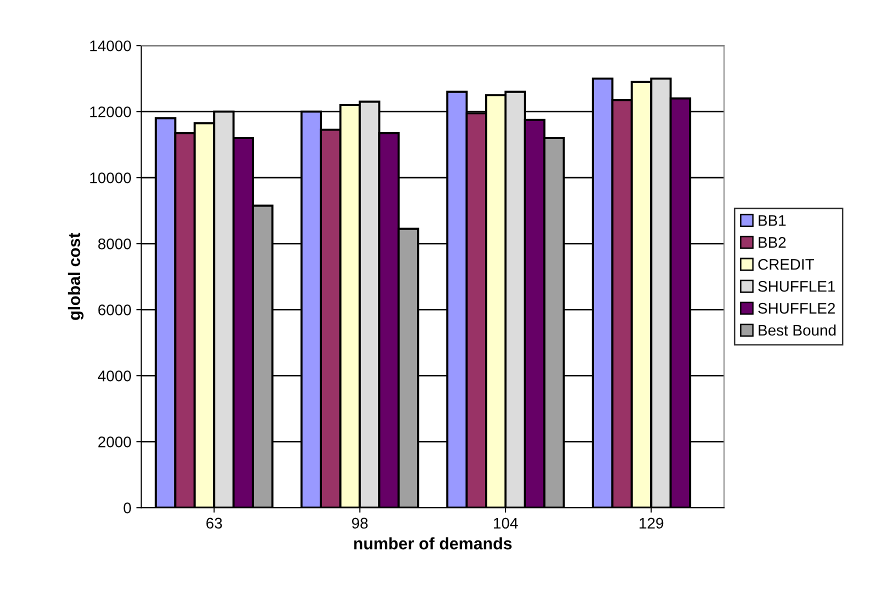 This screenshot has width=883, height=608. What do you see at coordinates (786, 264) in the screenshot?
I see `legend-label: CREDIT` at bounding box center [786, 264].